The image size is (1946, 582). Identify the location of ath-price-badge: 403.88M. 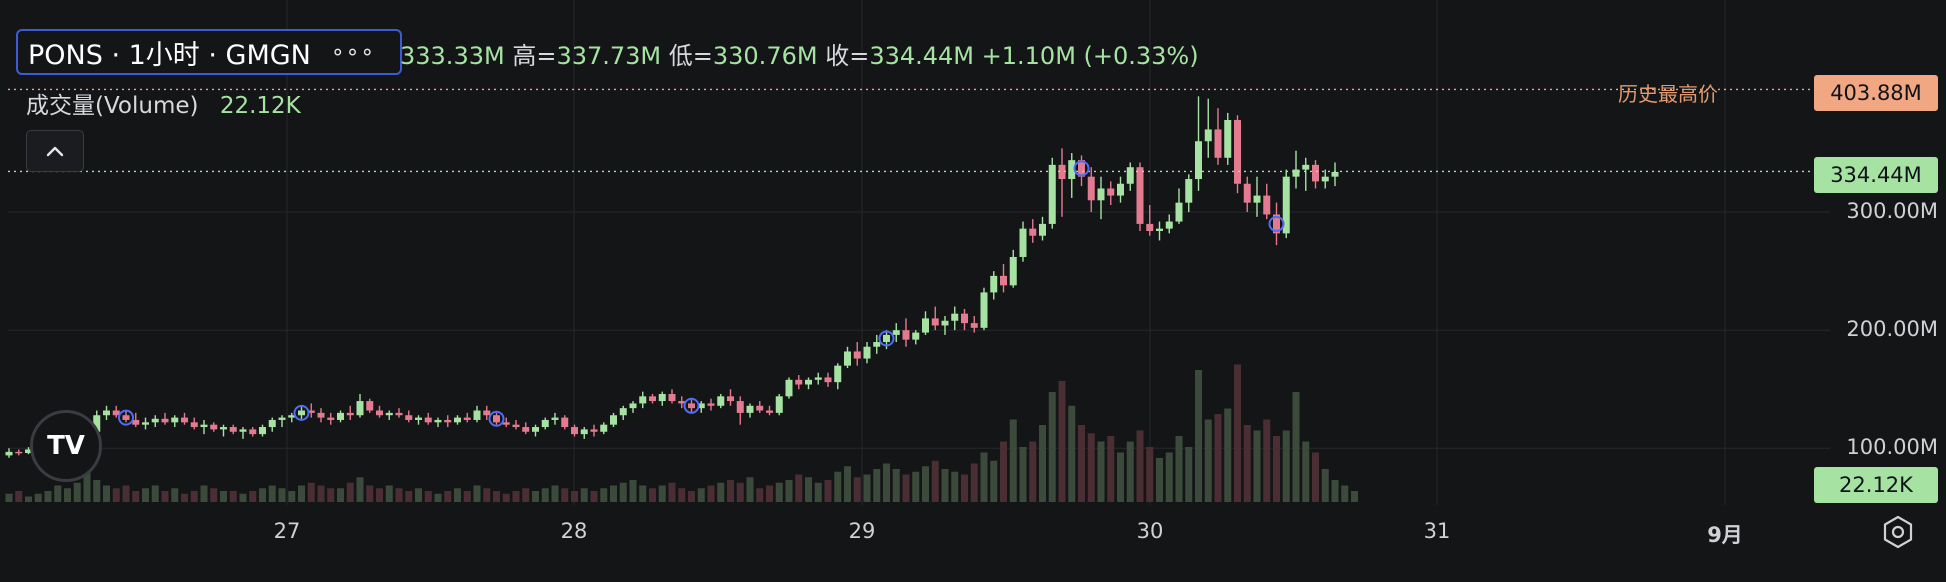
(1876, 93).